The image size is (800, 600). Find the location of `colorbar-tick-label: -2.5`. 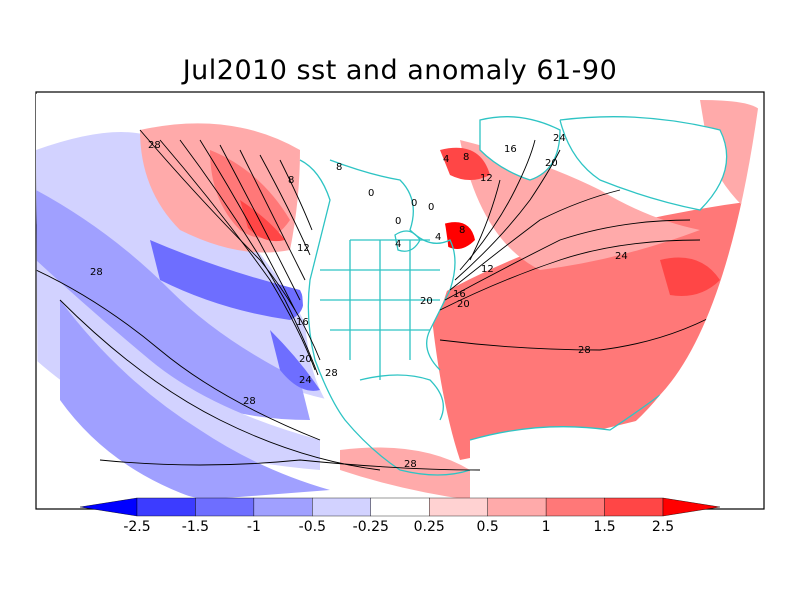

colorbar-tick-label: -2.5 is located at coordinates (136, 527).